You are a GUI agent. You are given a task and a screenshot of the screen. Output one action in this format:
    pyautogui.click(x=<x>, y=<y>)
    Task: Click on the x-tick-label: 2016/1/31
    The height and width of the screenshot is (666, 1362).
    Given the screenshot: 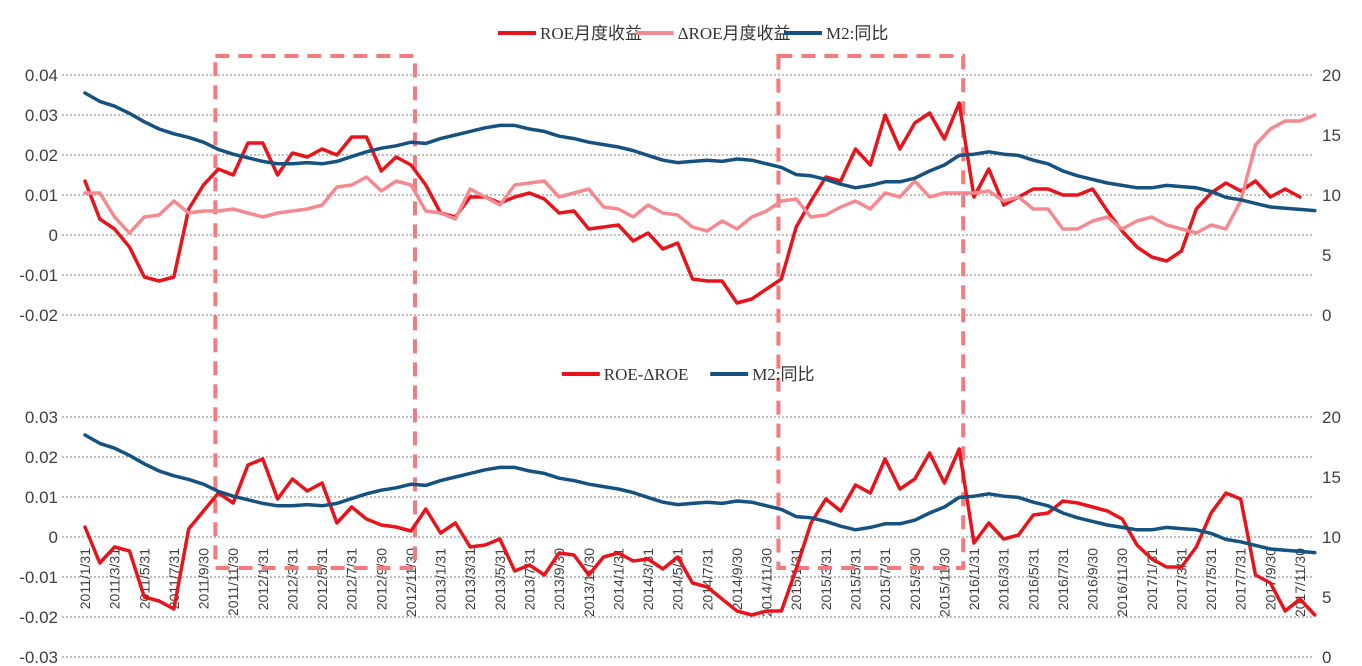 What is the action you would take?
    pyautogui.click(x=974, y=579)
    